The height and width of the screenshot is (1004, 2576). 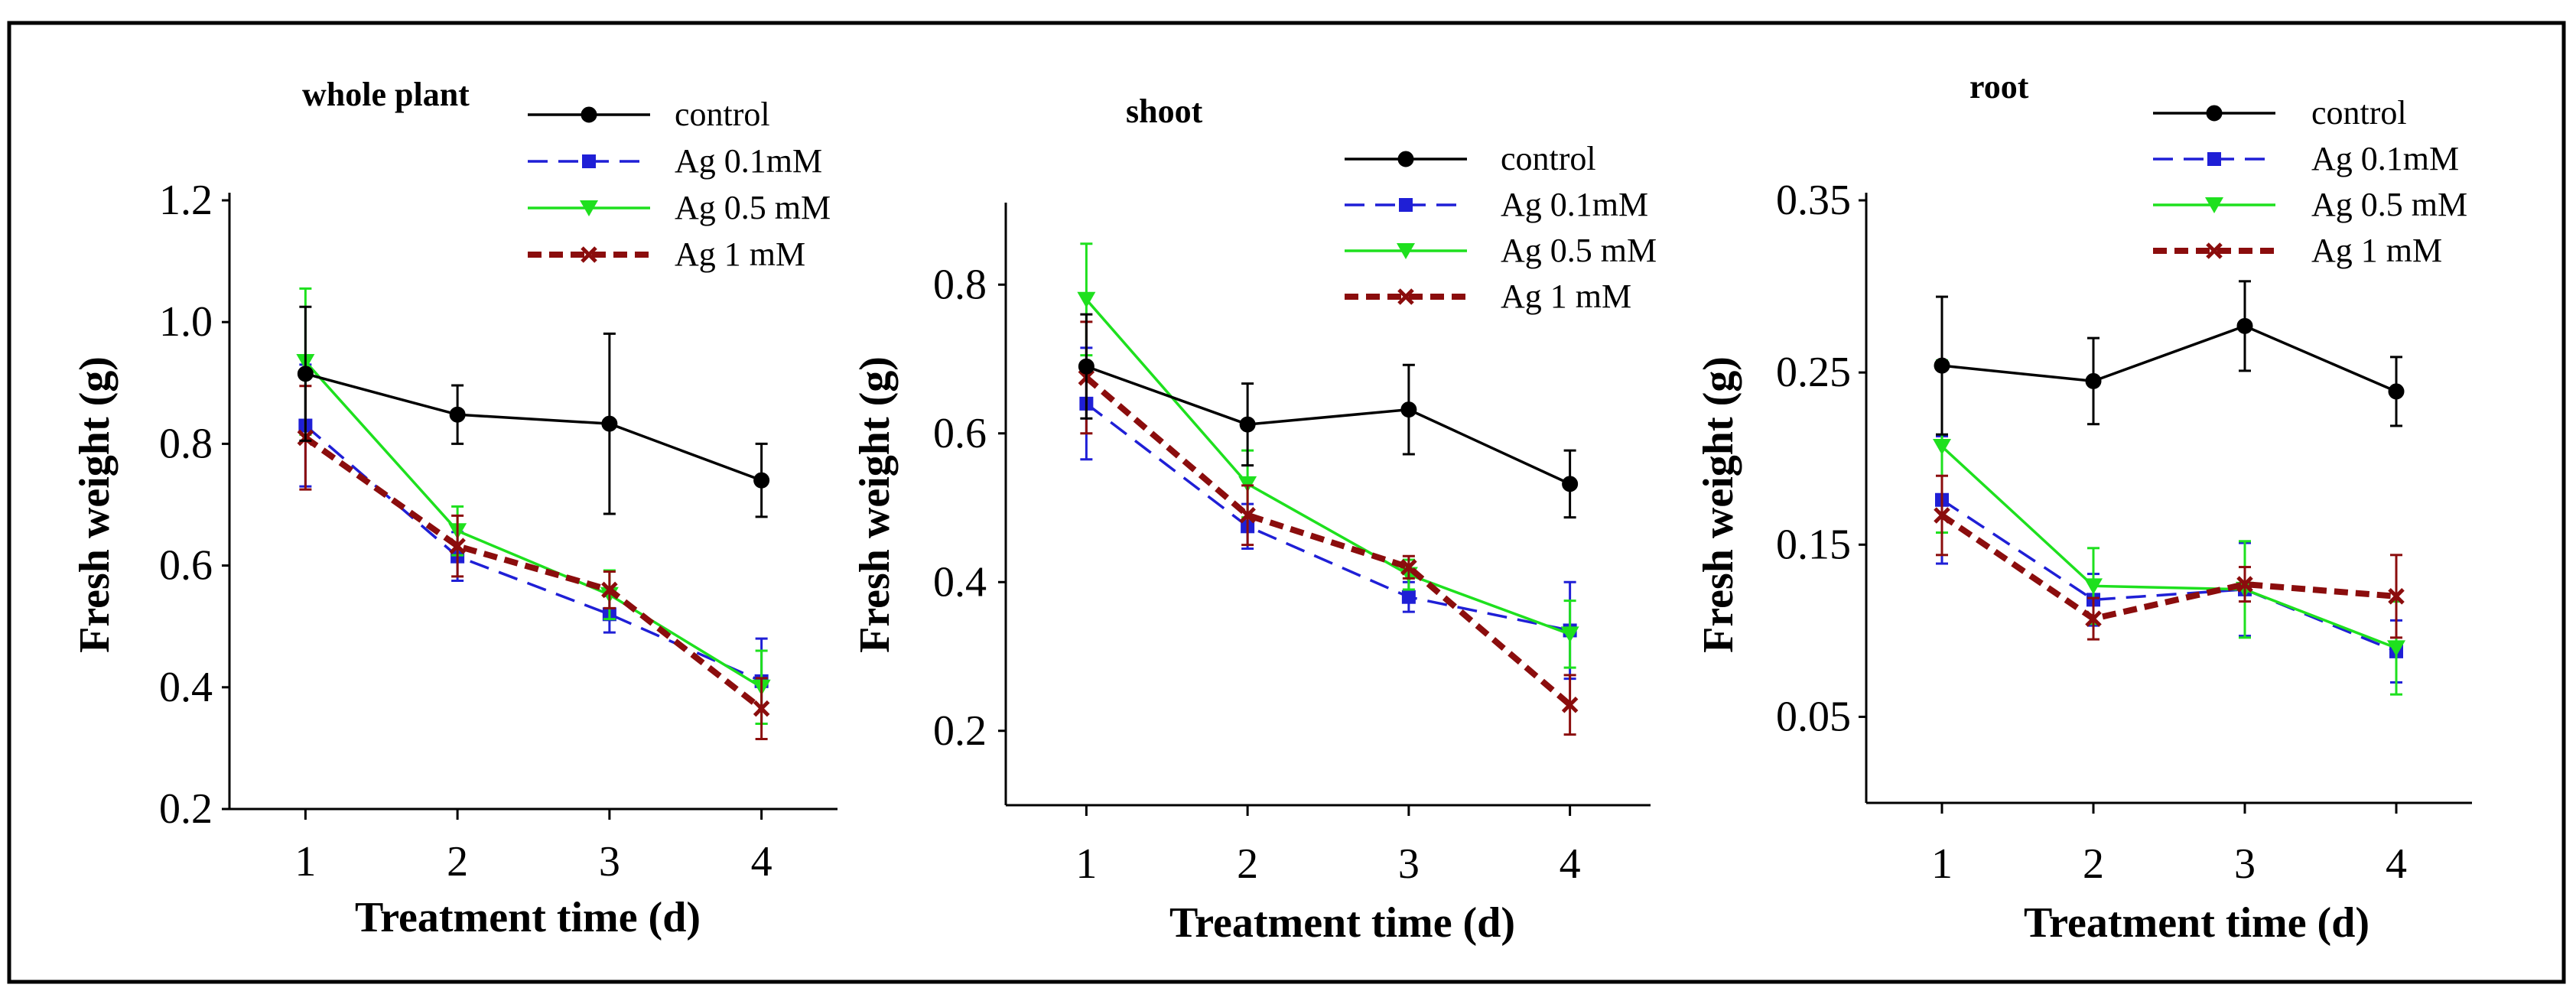 I want to click on y-tick-label: 0.05, so click(x=1813, y=716).